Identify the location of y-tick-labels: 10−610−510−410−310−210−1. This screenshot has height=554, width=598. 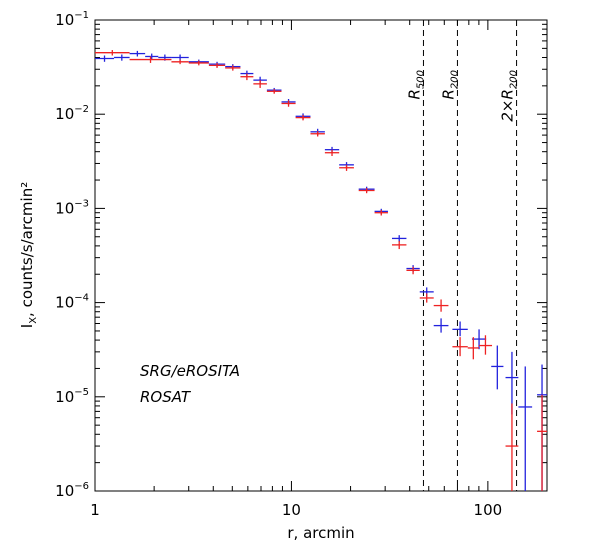
(72, 255).